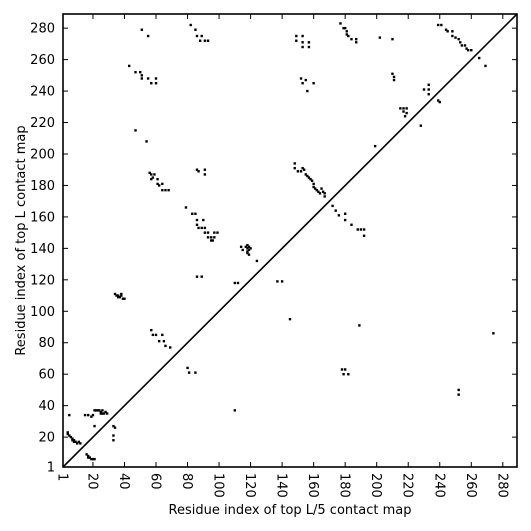  I want to click on y-tick-label: 120, so click(42, 280).